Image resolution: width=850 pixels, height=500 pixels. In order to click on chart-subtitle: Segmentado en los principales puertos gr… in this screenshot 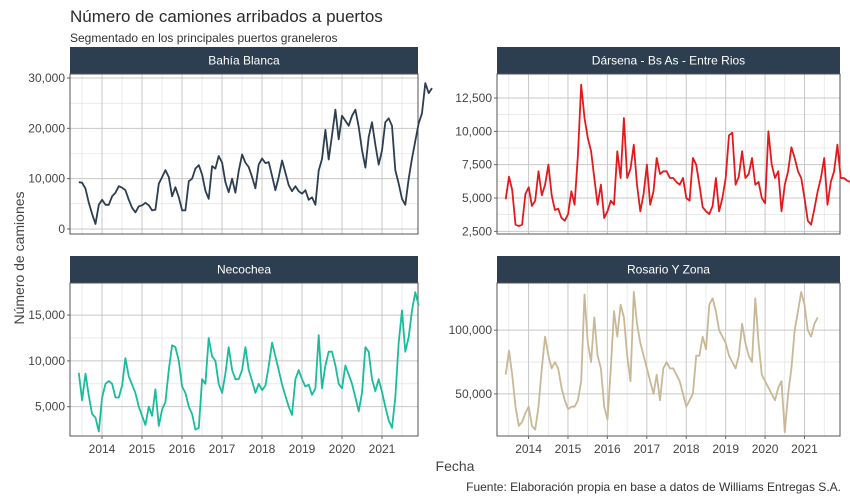, I will do `click(204, 38)`.